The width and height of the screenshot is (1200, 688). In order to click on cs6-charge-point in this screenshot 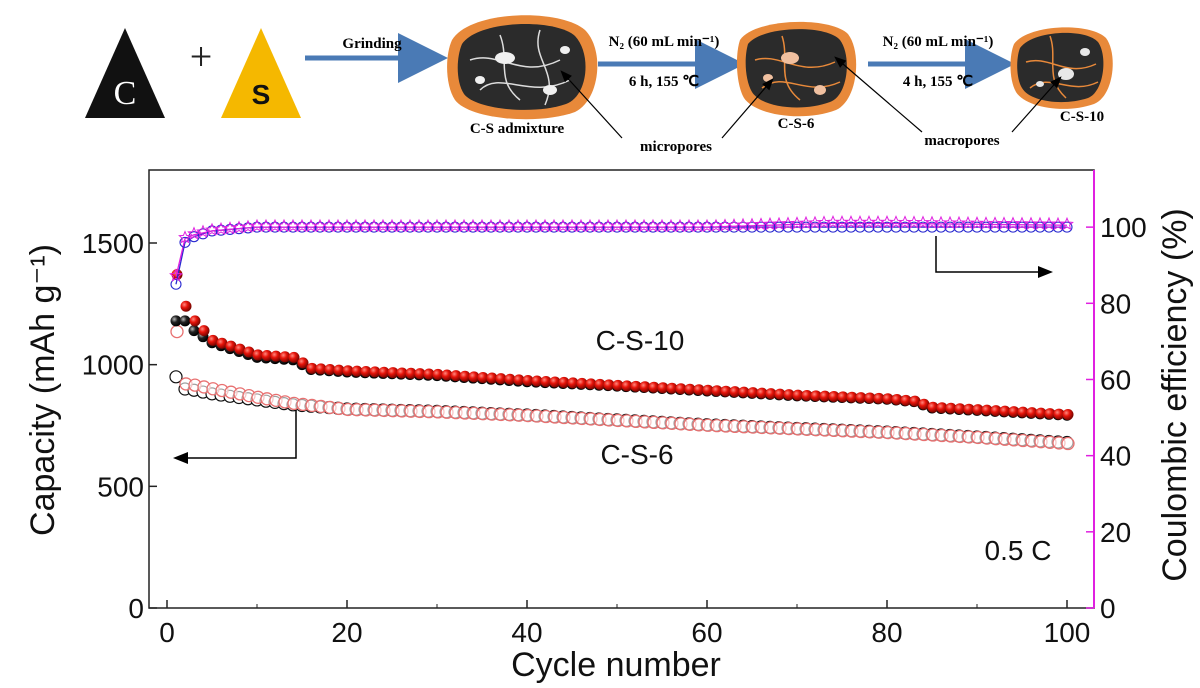, I will do `click(176, 377)`.